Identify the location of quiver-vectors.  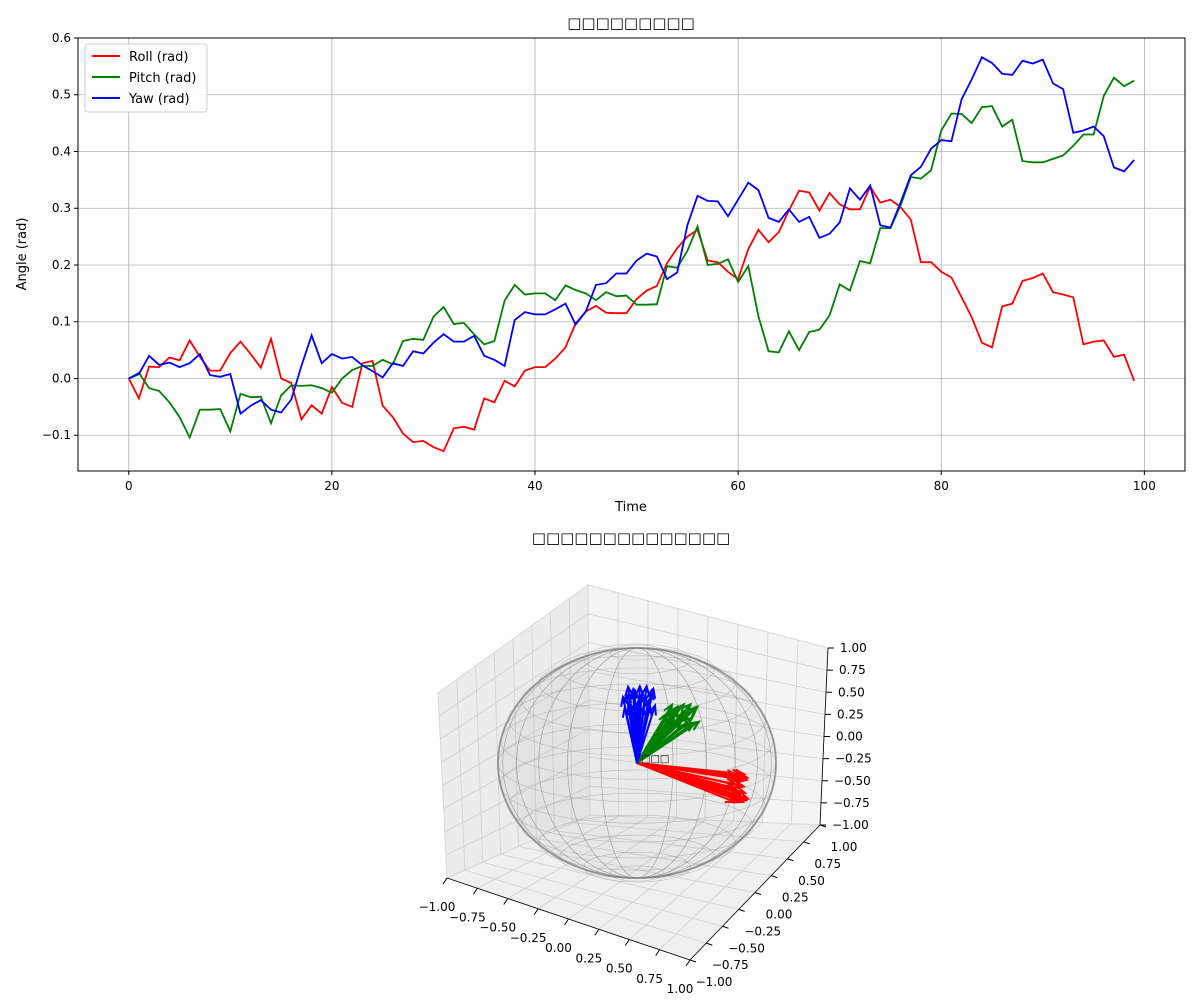
(685, 743).